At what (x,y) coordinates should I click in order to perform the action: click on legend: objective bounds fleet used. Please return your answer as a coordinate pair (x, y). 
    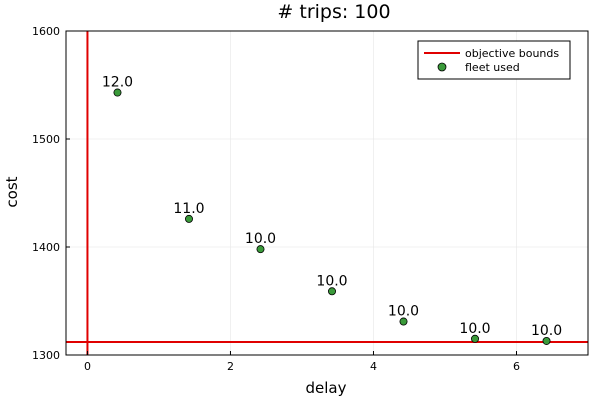
    Looking at the image, I should click on (494, 60).